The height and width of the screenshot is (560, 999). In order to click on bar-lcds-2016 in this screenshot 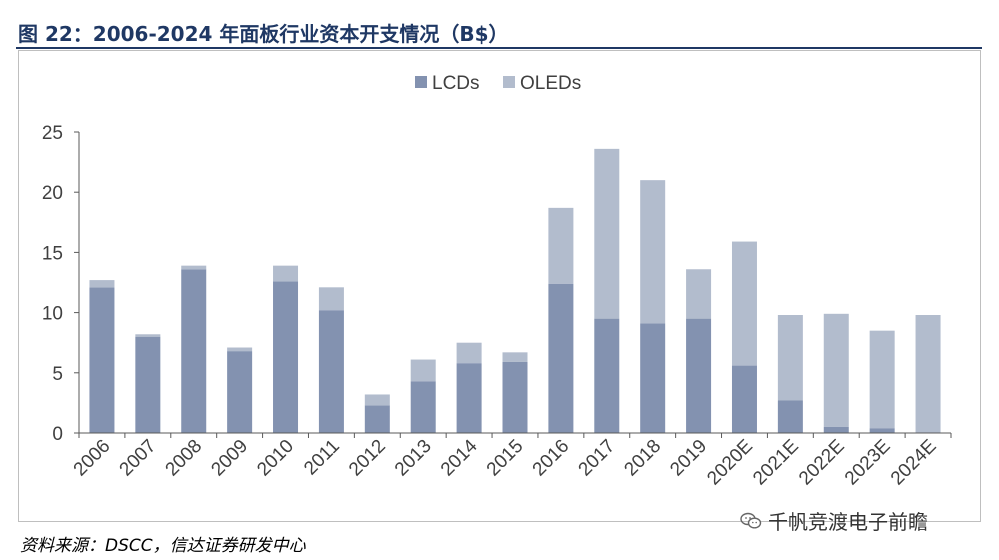, I will do `click(561, 358)`.